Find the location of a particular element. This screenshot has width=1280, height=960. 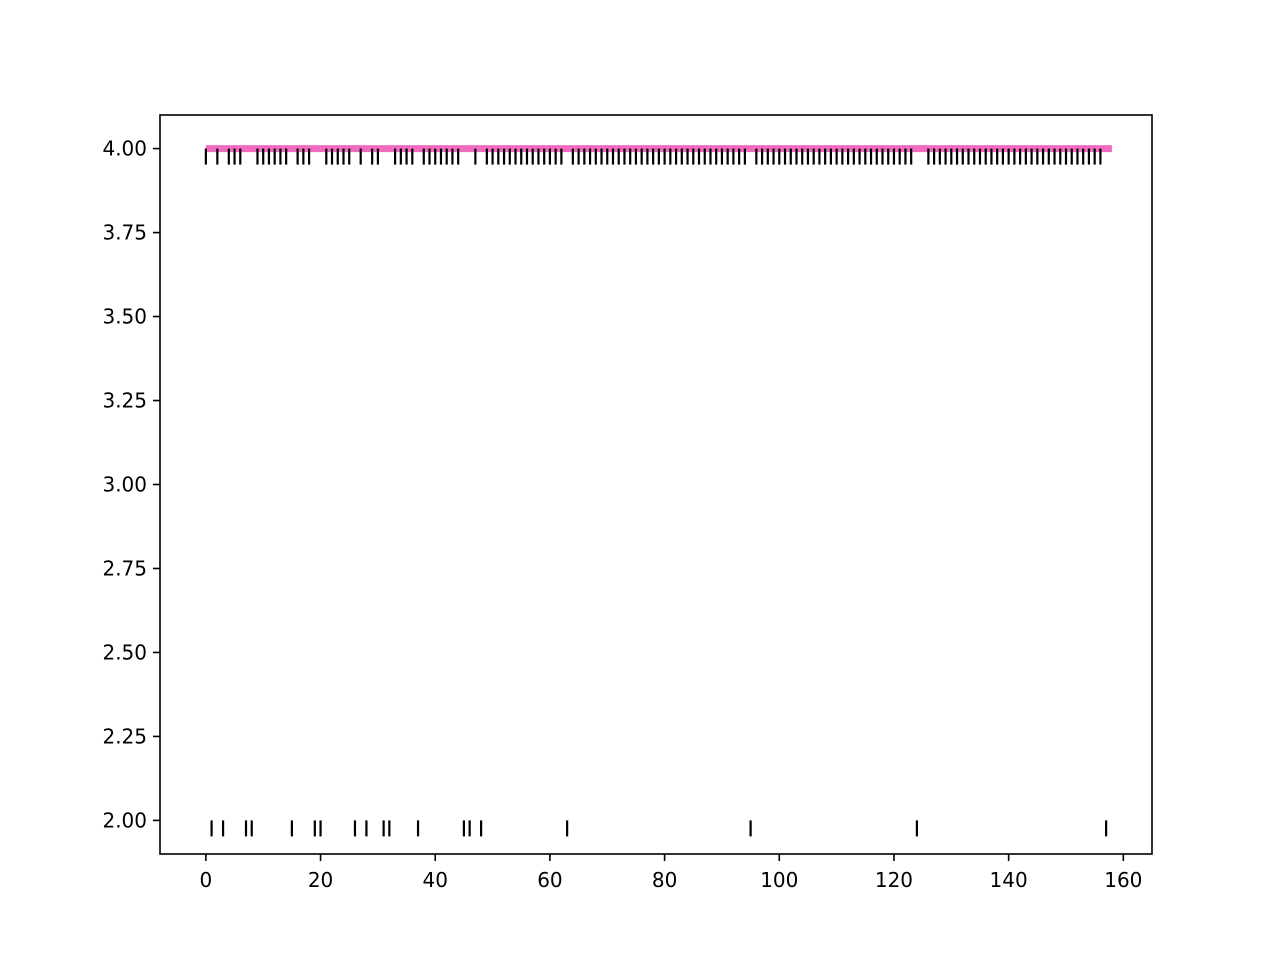

x-tick-label: 160 is located at coordinates (1123, 880).